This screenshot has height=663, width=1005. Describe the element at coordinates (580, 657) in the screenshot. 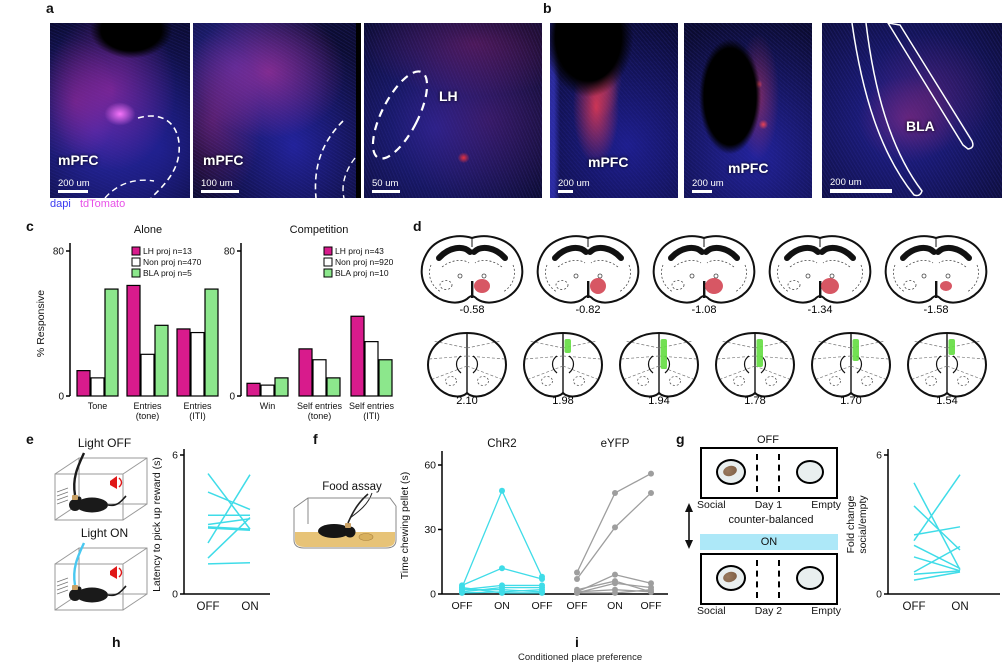

I see `cpp-title-partial: Conditioned place preference` at that location.